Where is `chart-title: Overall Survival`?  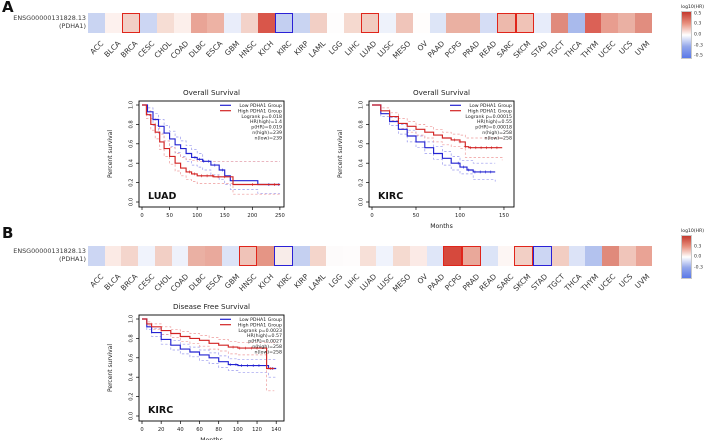 chart-title: Overall Survival is located at coordinates (211, 92).